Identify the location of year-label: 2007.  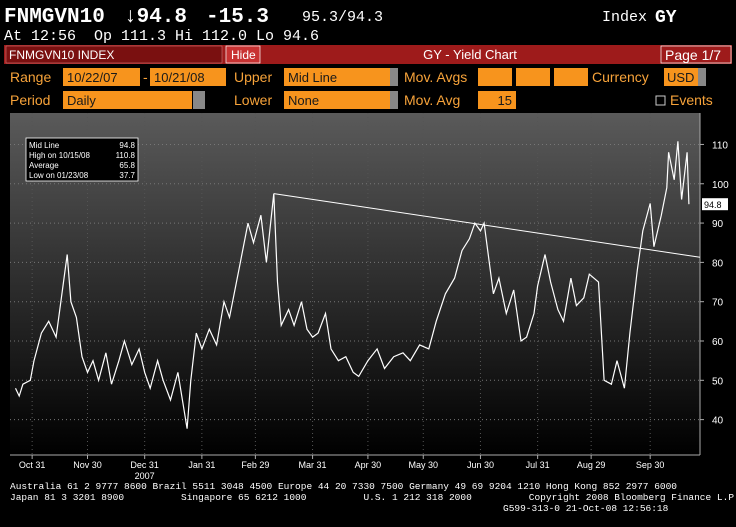
(145, 476).